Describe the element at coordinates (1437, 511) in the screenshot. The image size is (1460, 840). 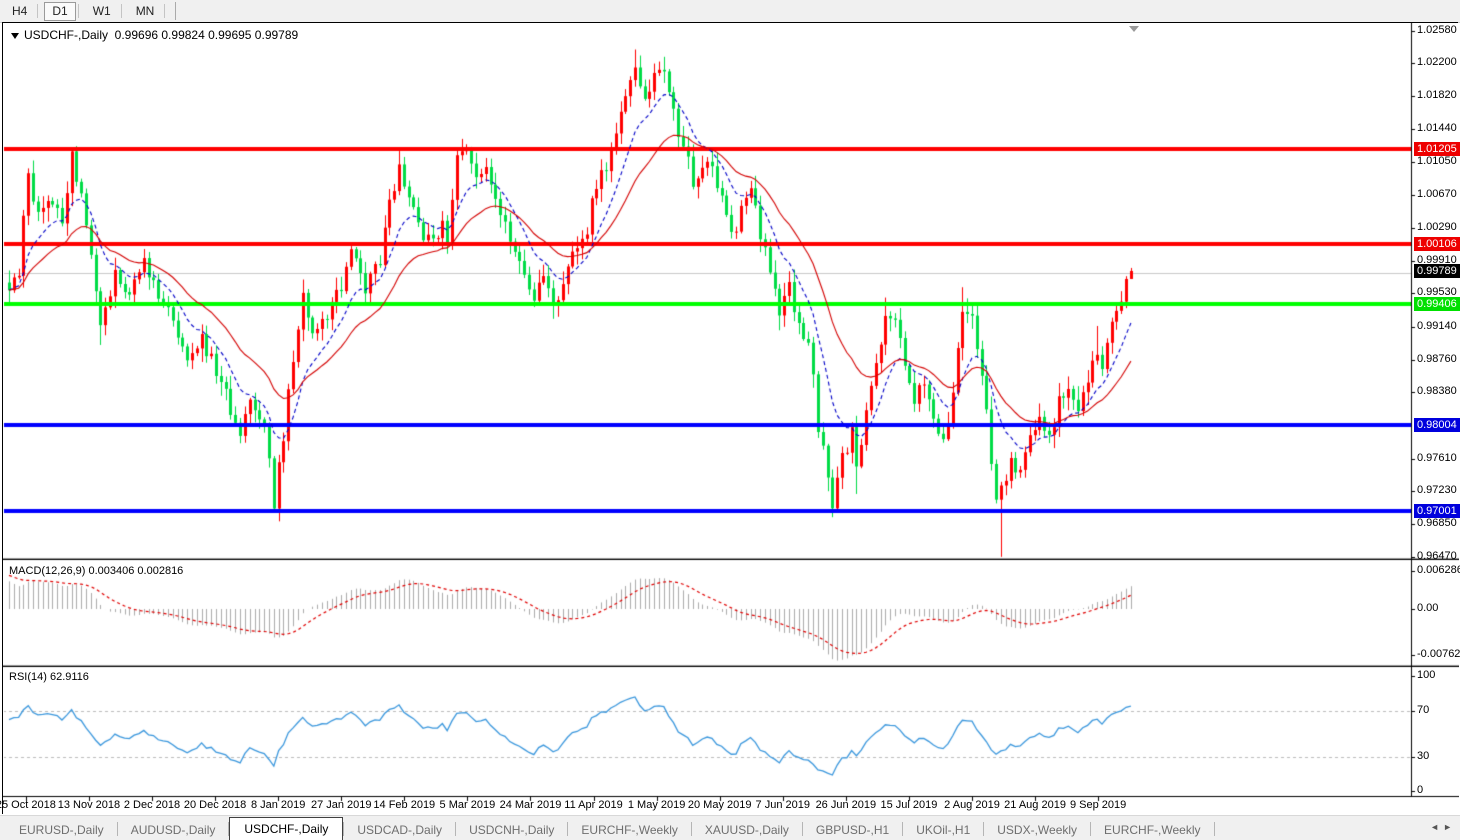
I see `price-badge-0.97001: 0.97001` at that location.